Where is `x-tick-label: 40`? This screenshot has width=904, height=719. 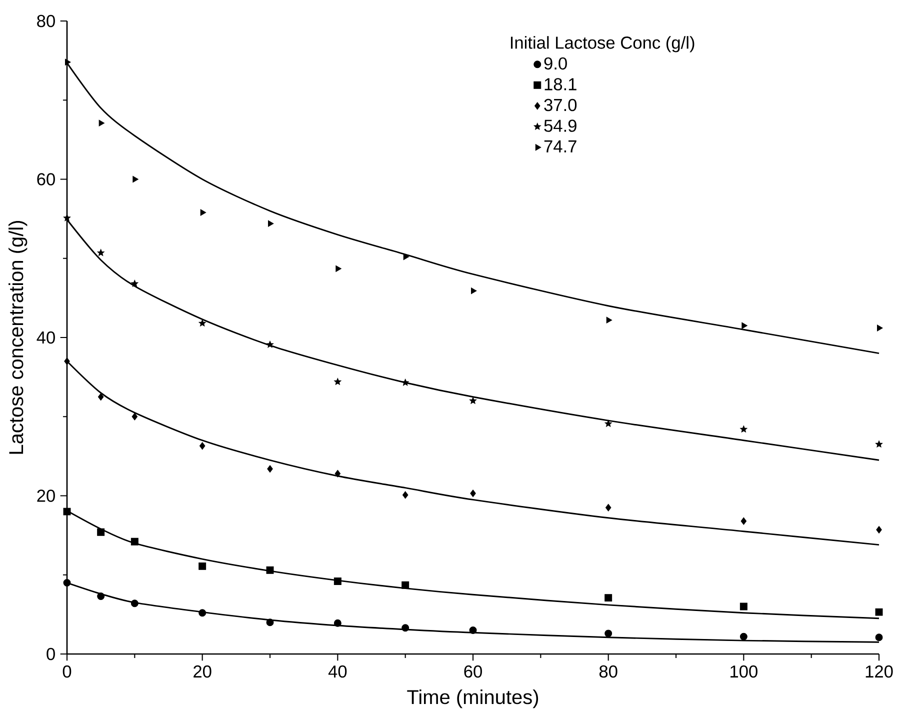
x-tick-label: 40 is located at coordinates (337, 671).